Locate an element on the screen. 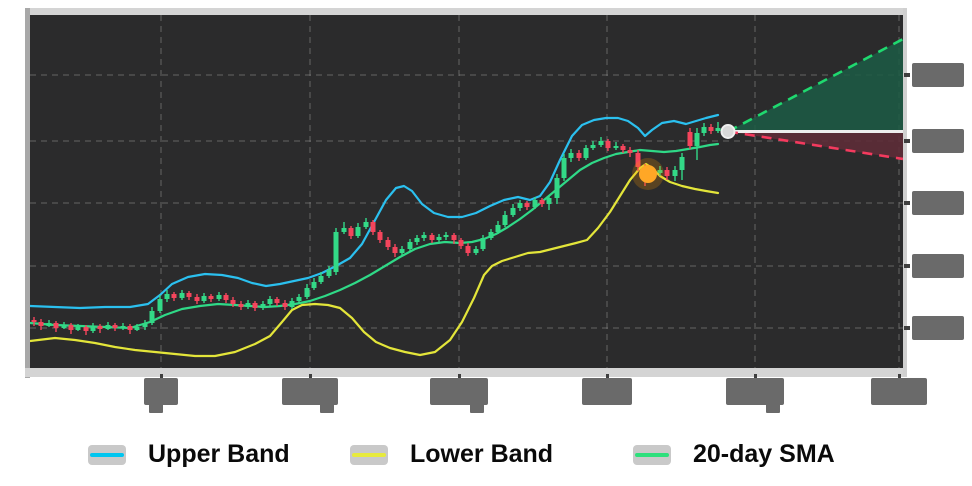 Image resolution: width=972 pixels, height=486 pixels. legend-item-sma: 20-day SMA is located at coordinates (734, 454).